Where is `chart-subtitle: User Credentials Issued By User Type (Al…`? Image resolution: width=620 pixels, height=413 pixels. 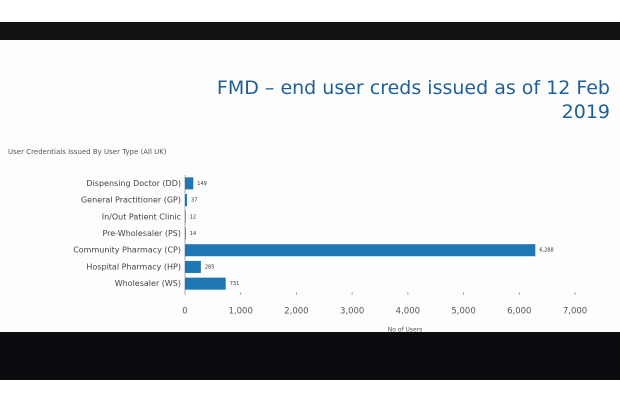 chart-subtitle: User Credentials Issued By User Type (Al… is located at coordinates (87, 152).